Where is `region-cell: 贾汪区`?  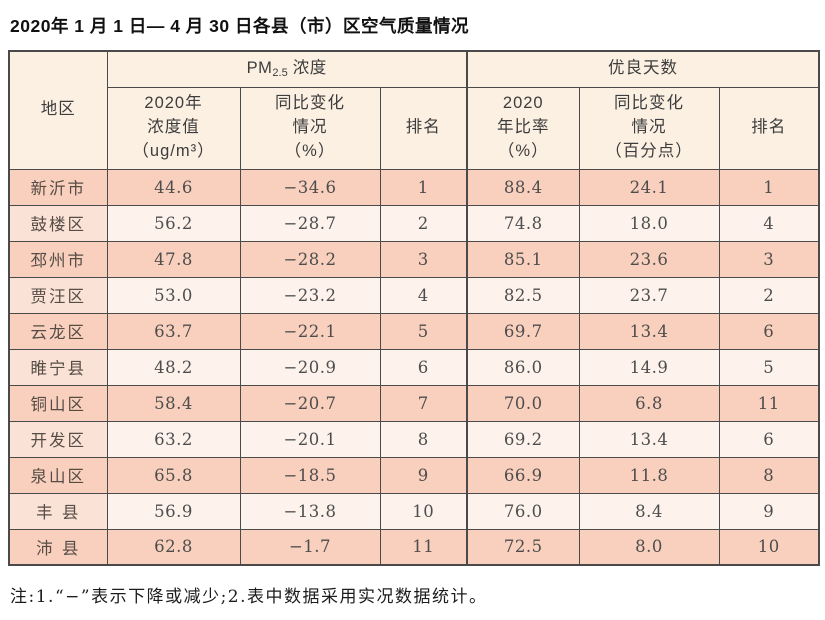 region-cell: 贾汪区 is located at coordinates (58, 295).